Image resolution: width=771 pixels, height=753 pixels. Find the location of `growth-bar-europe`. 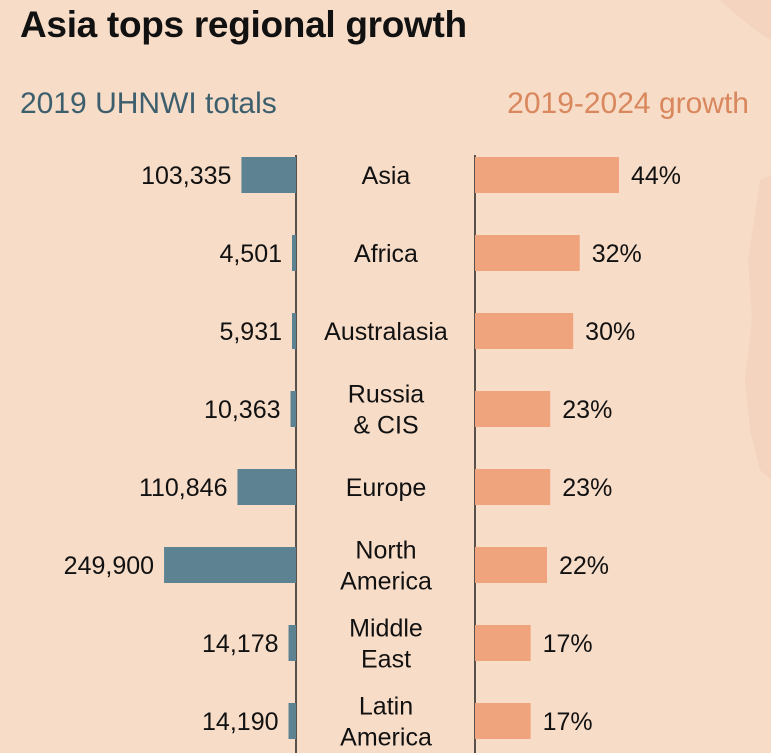

growth-bar-europe is located at coordinates (513, 487).